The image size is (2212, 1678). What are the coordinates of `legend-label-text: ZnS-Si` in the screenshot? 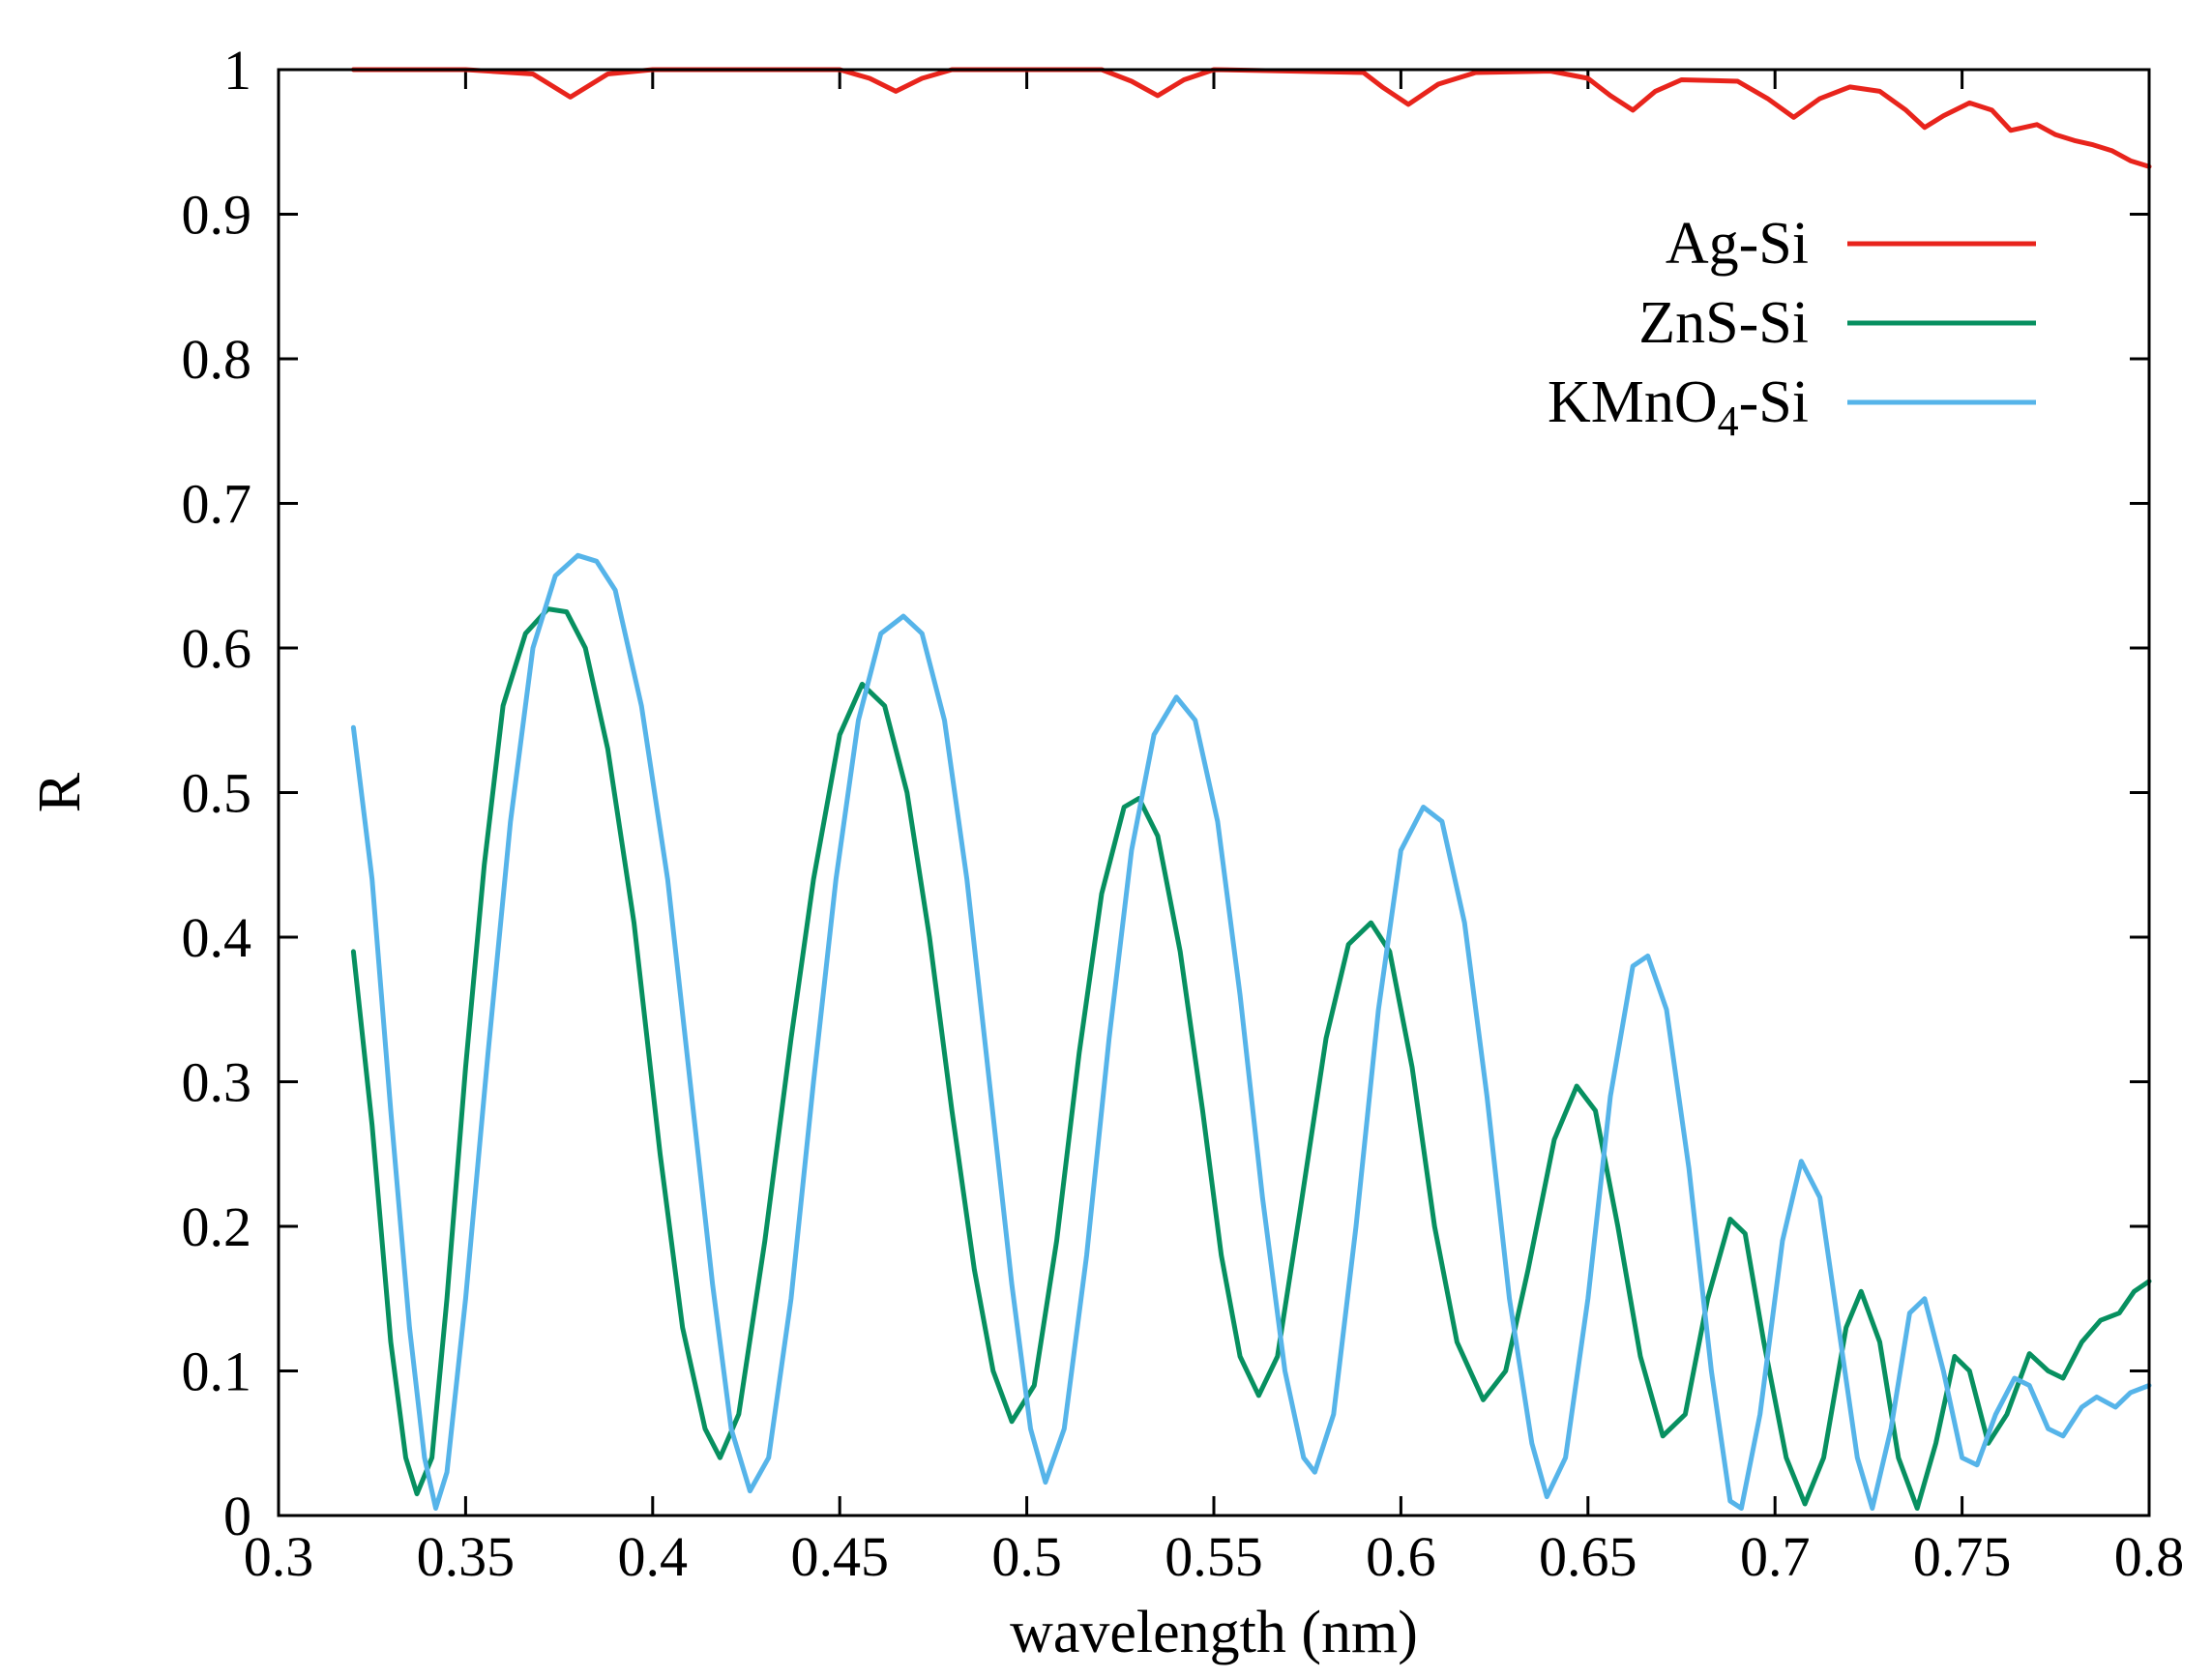 It's located at (1724, 323).